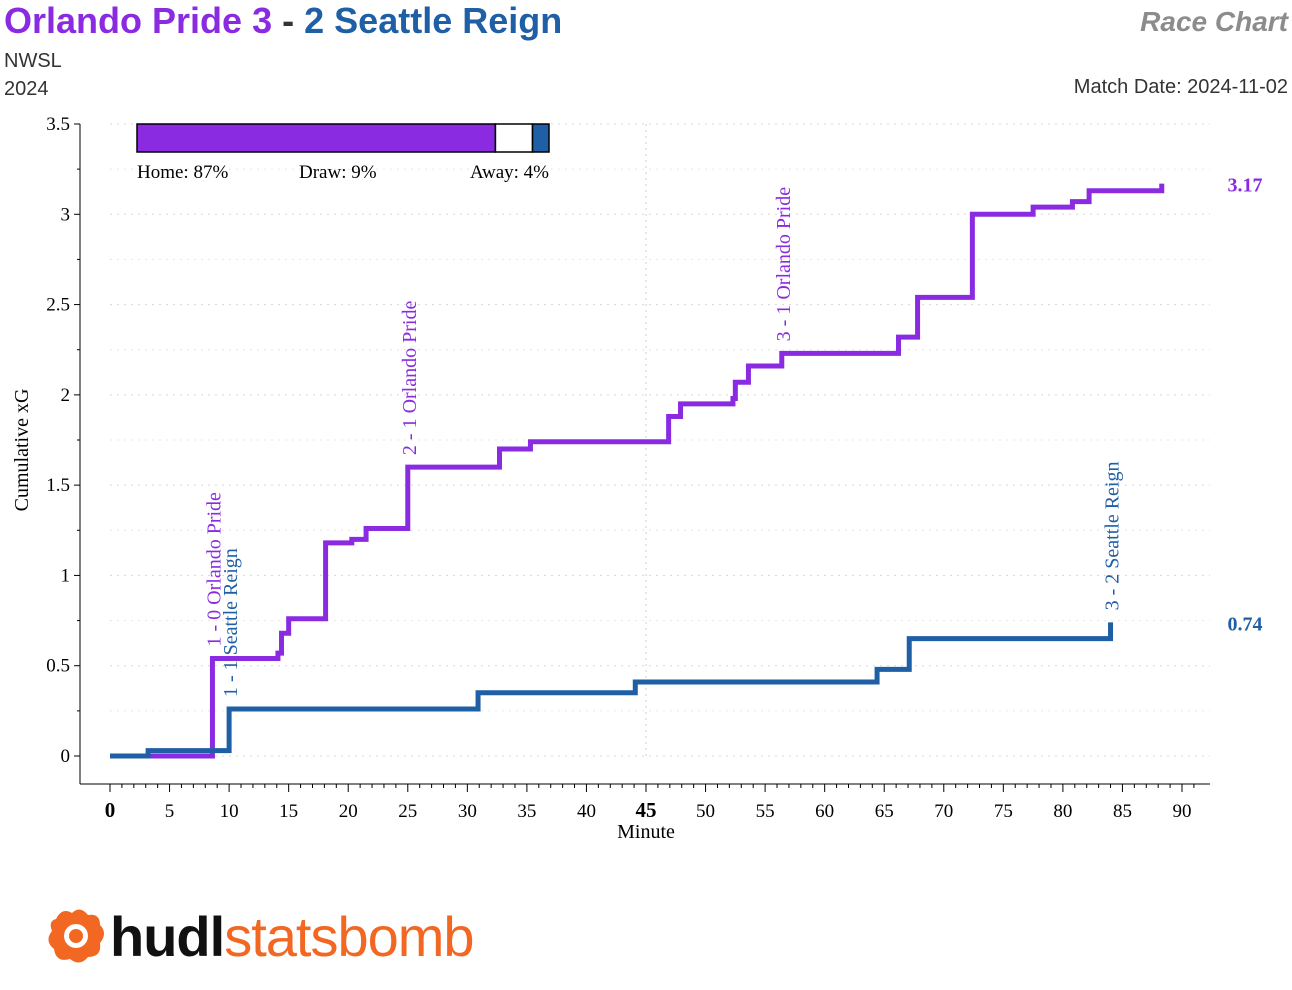 The image size is (1292, 990). What do you see at coordinates (349, 936) in the screenshot?
I see `logo-statsbomb: statsbomb` at bounding box center [349, 936].